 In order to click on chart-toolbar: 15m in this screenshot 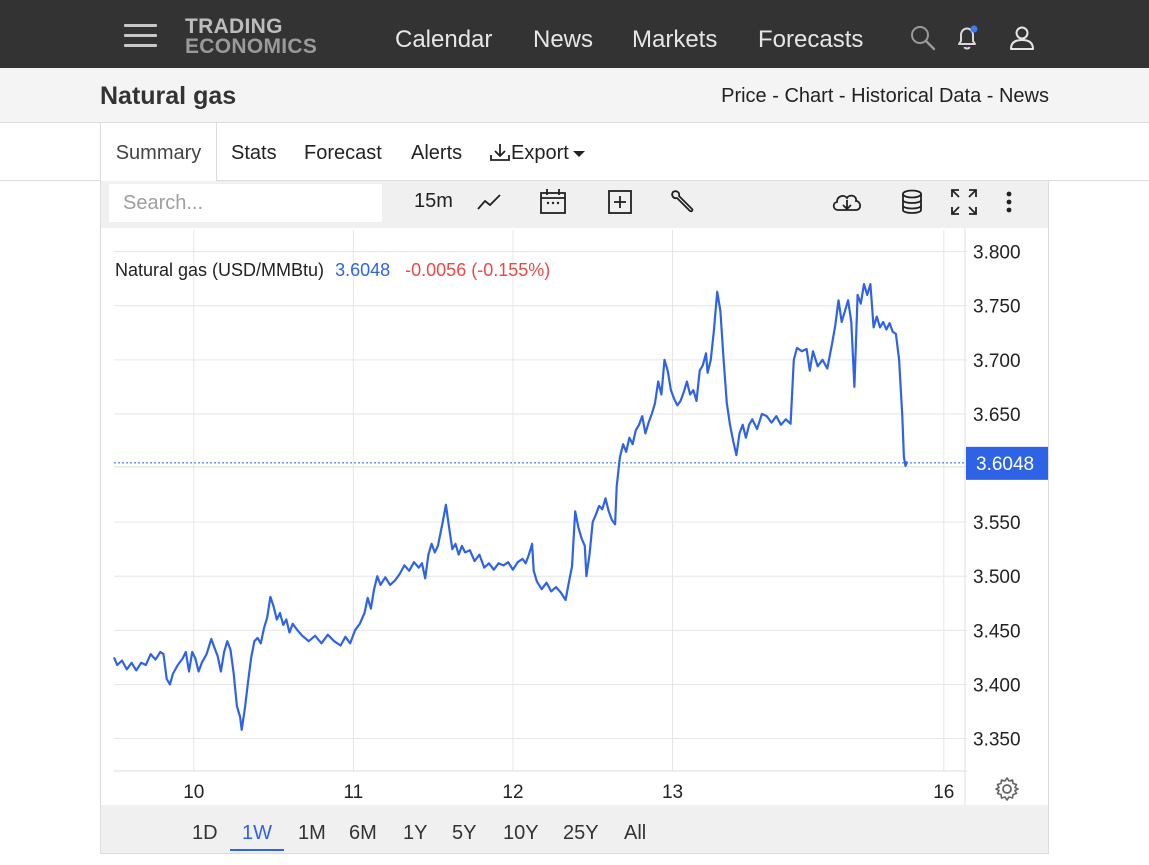, I will do `click(574, 204)`.